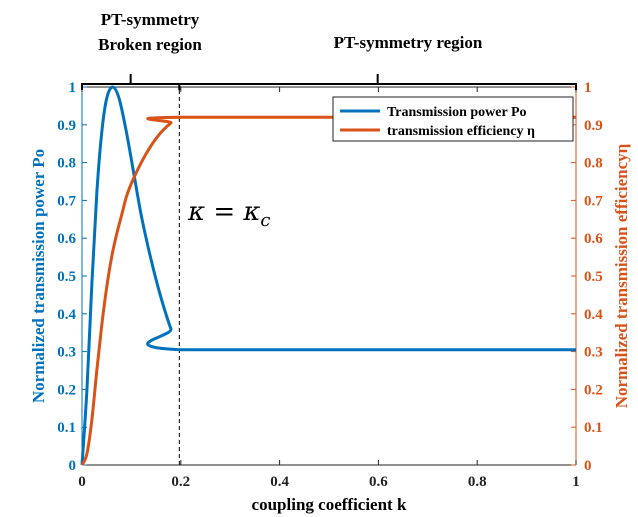  I want to click on y-tick-label-left: 0.8, so click(66, 164).